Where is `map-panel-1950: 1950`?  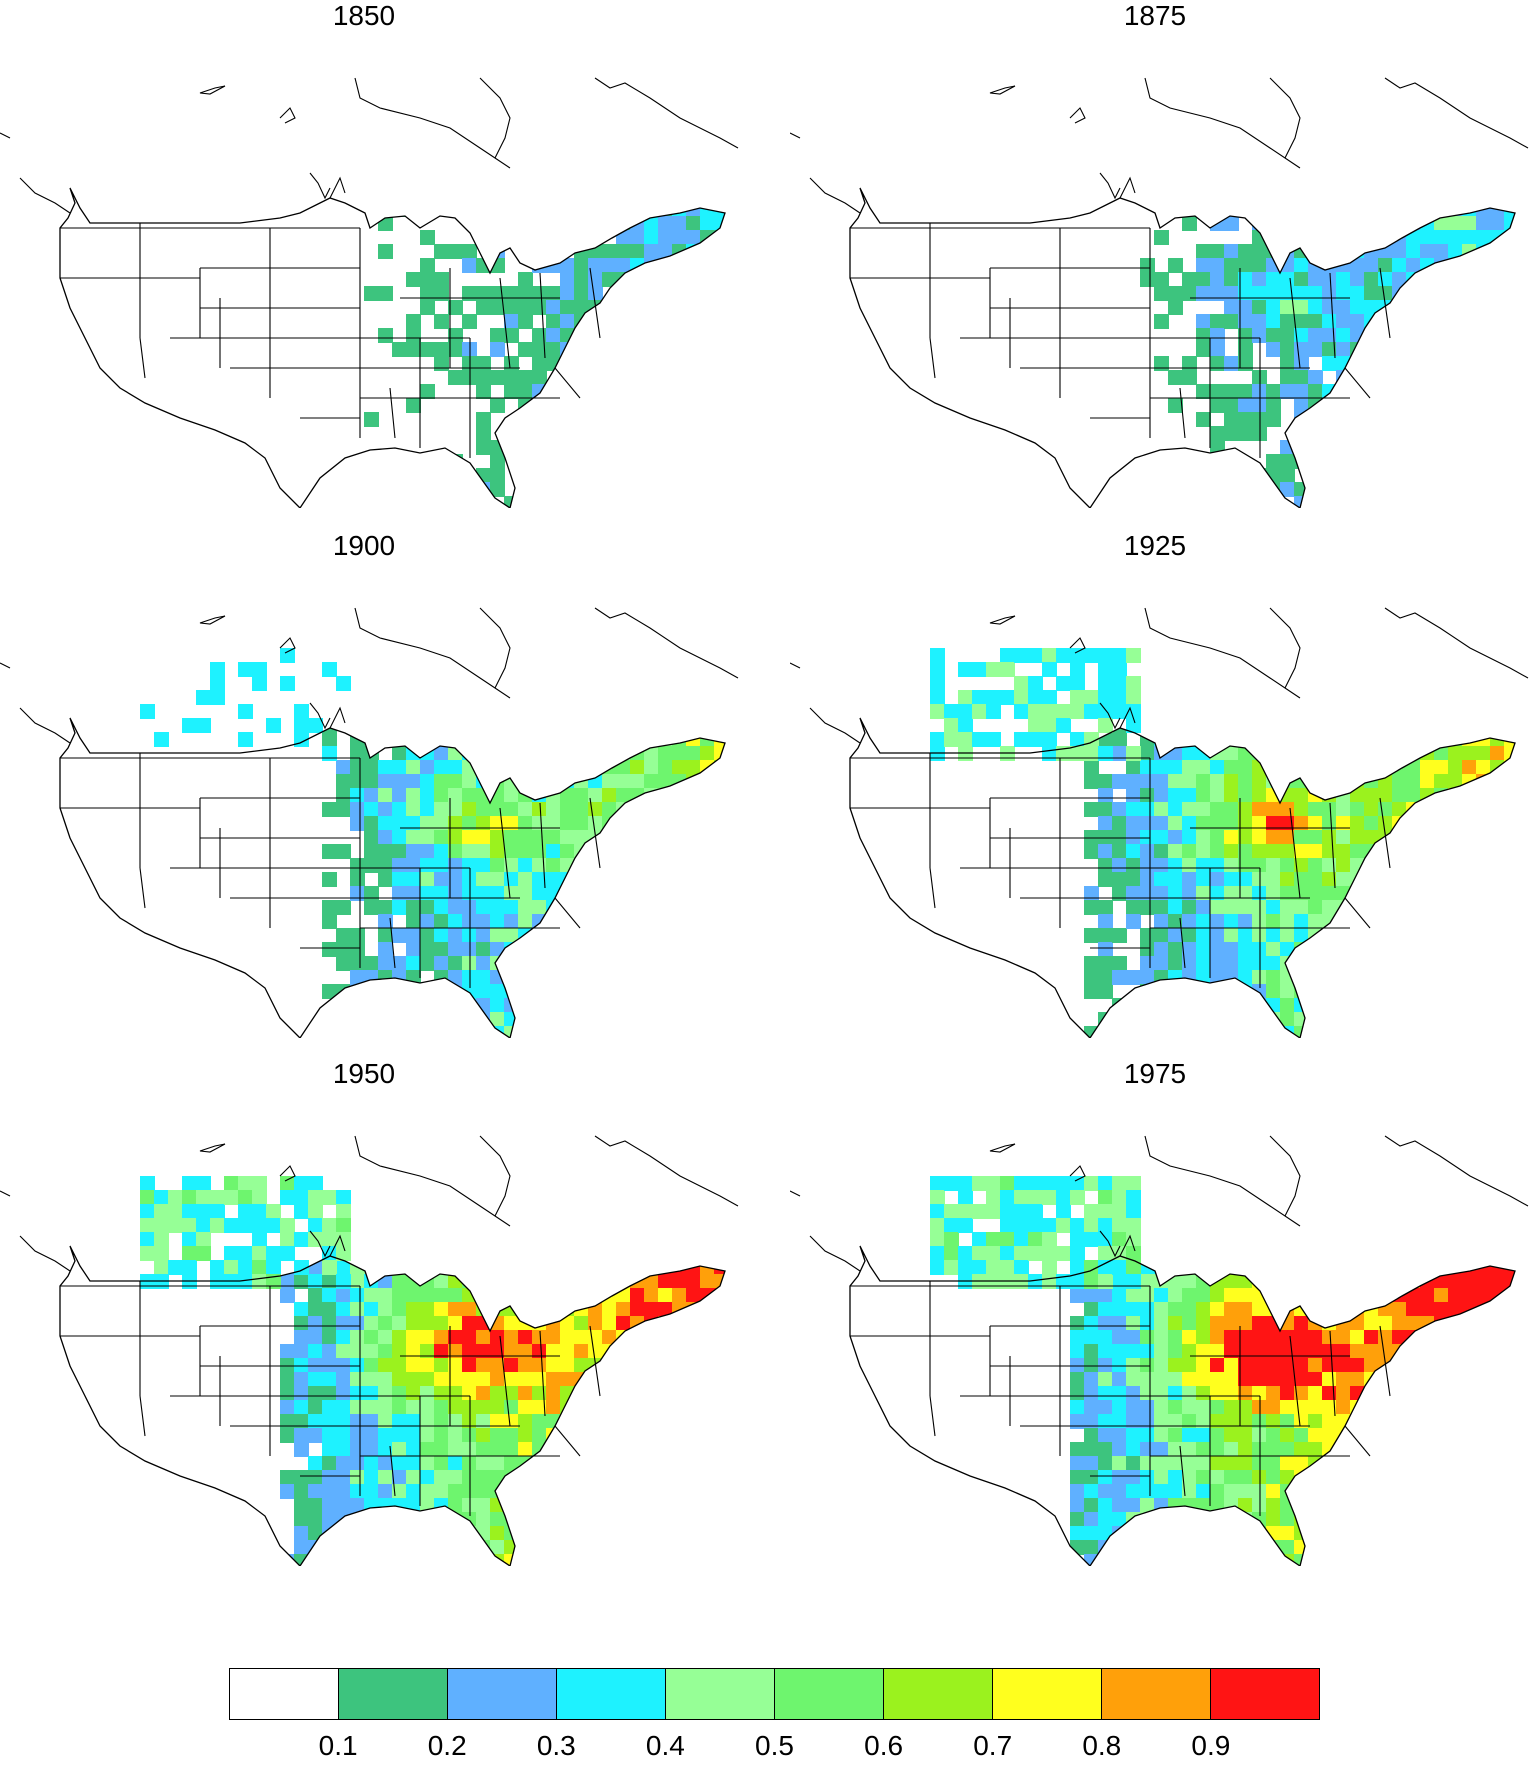
map-panel-1950: 1950 is located at coordinates (370, 1318).